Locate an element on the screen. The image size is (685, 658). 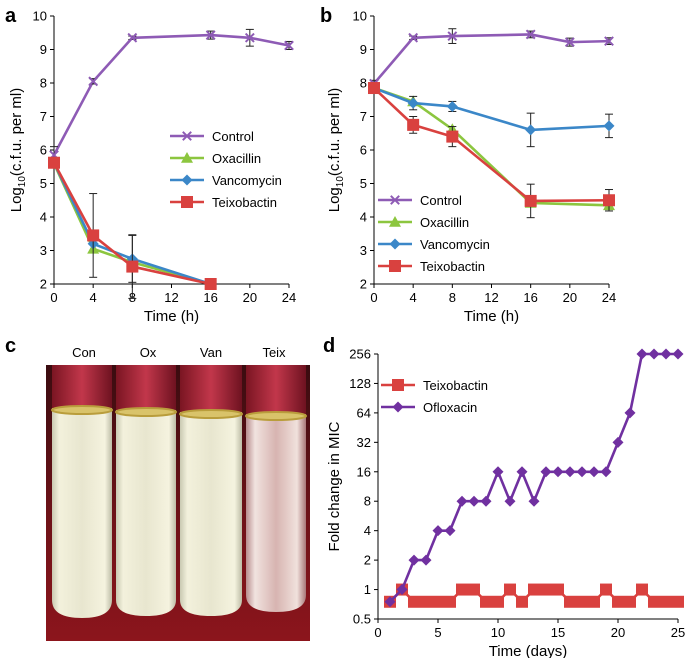
x-tick-label: 12 is located at coordinates (491, 297).